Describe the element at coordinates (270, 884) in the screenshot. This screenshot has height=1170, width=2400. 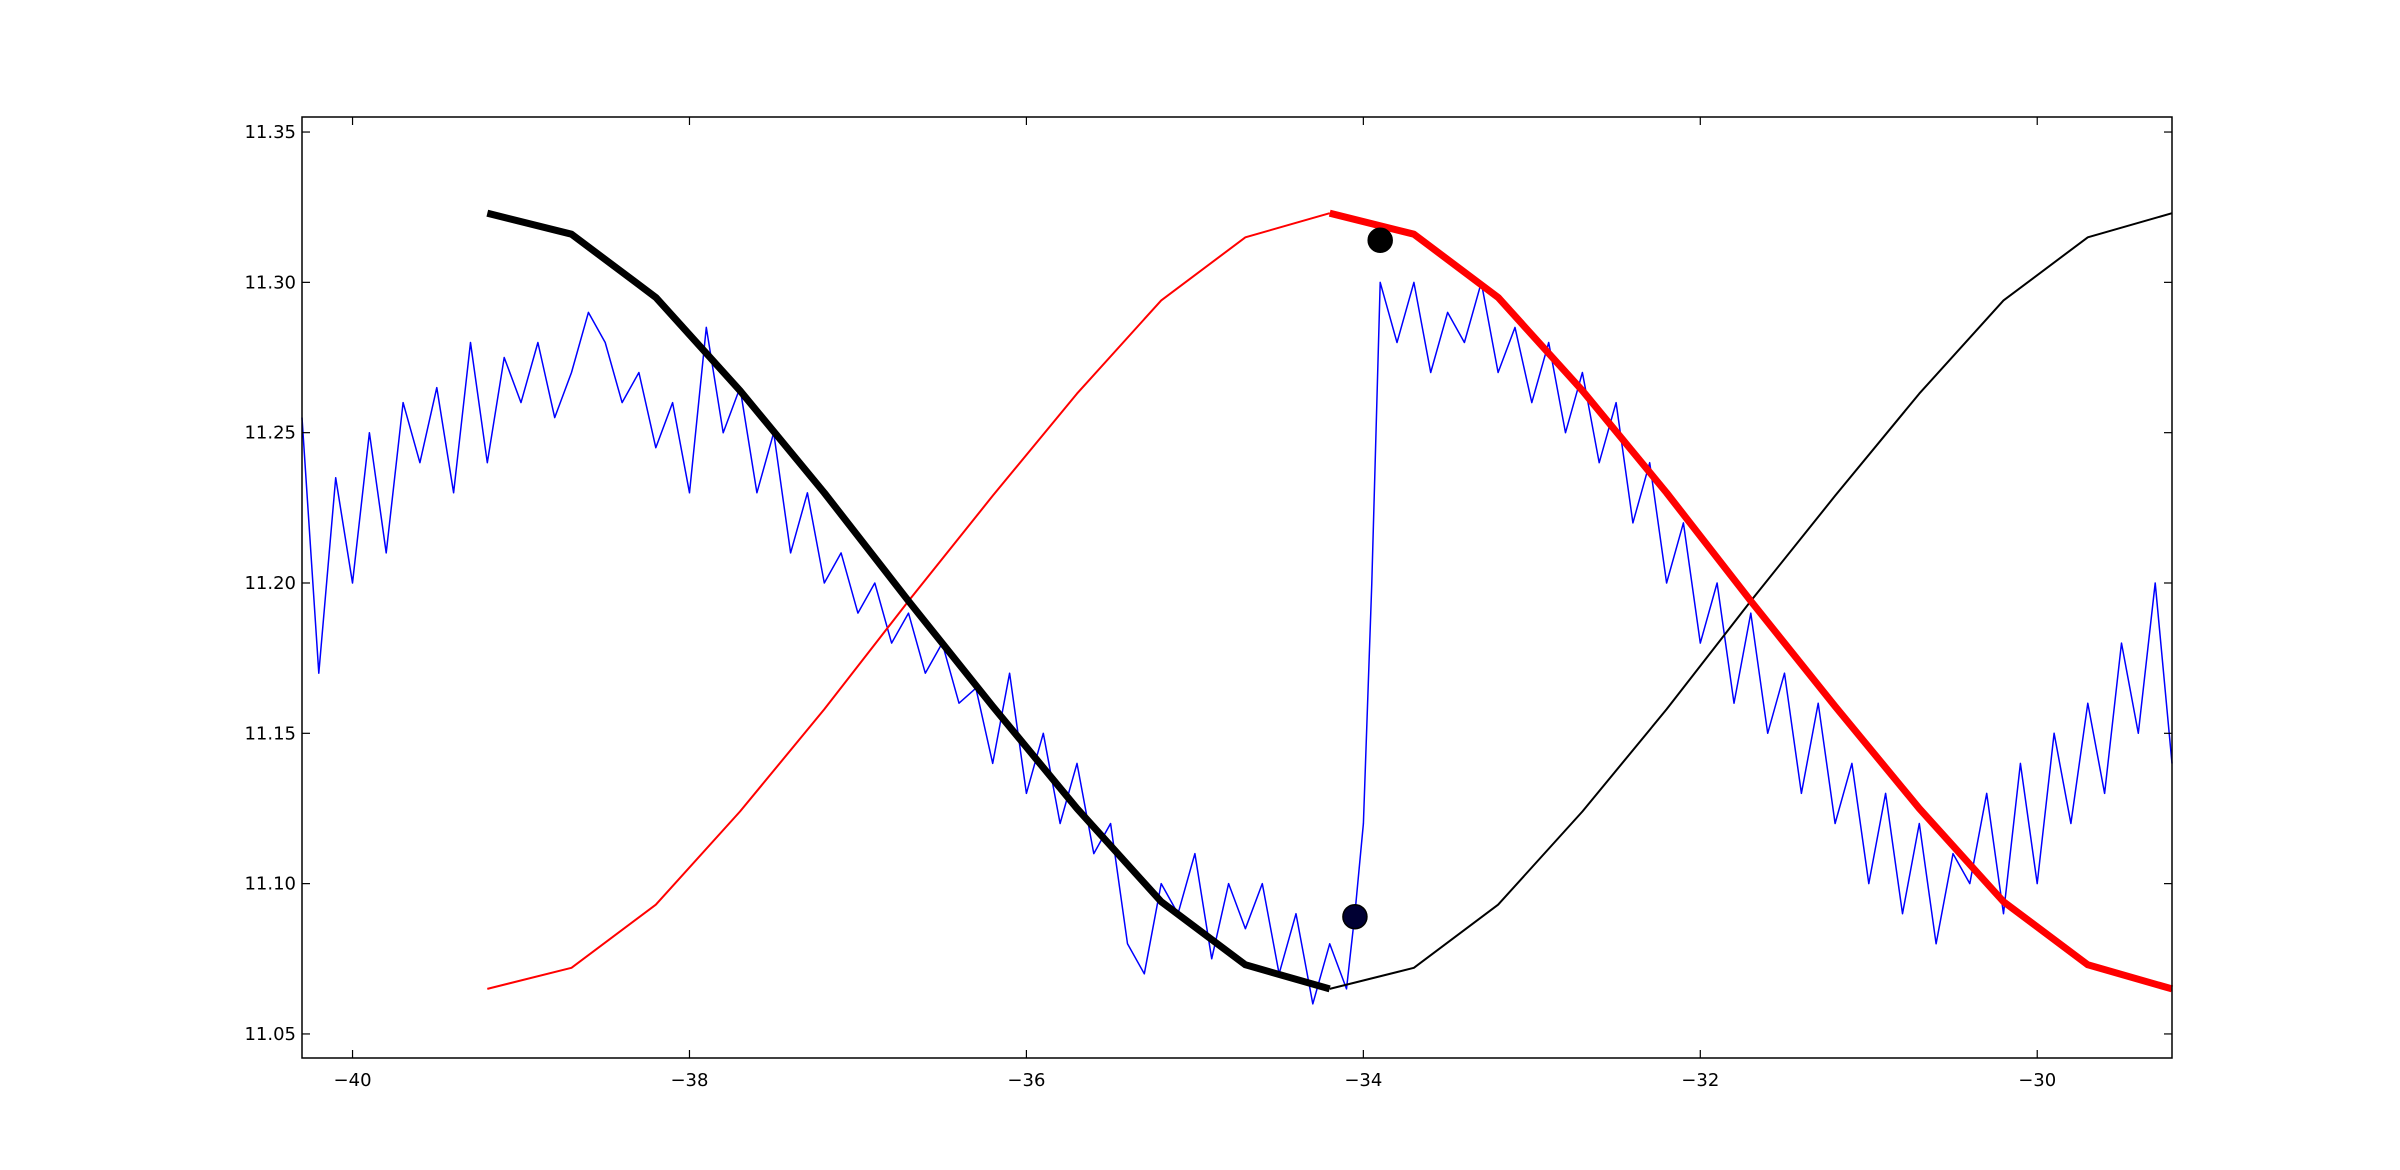
I see `y-tick-label-2: 11.10` at that location.